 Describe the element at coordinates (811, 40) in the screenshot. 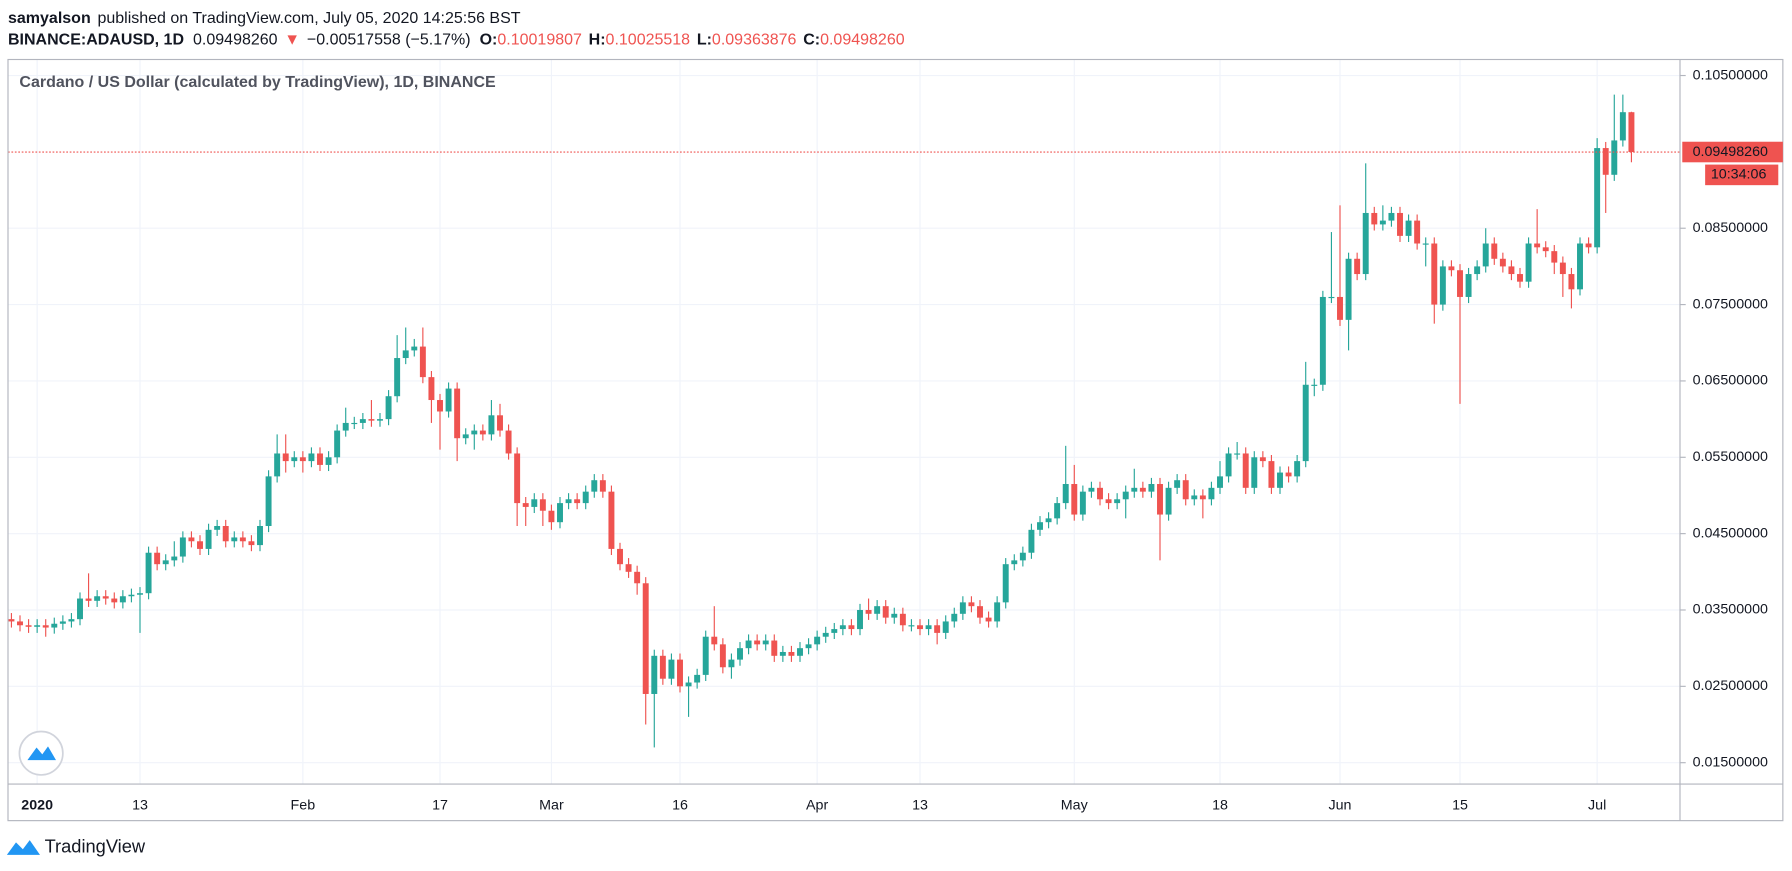

I see `close-label: C:` at that location.